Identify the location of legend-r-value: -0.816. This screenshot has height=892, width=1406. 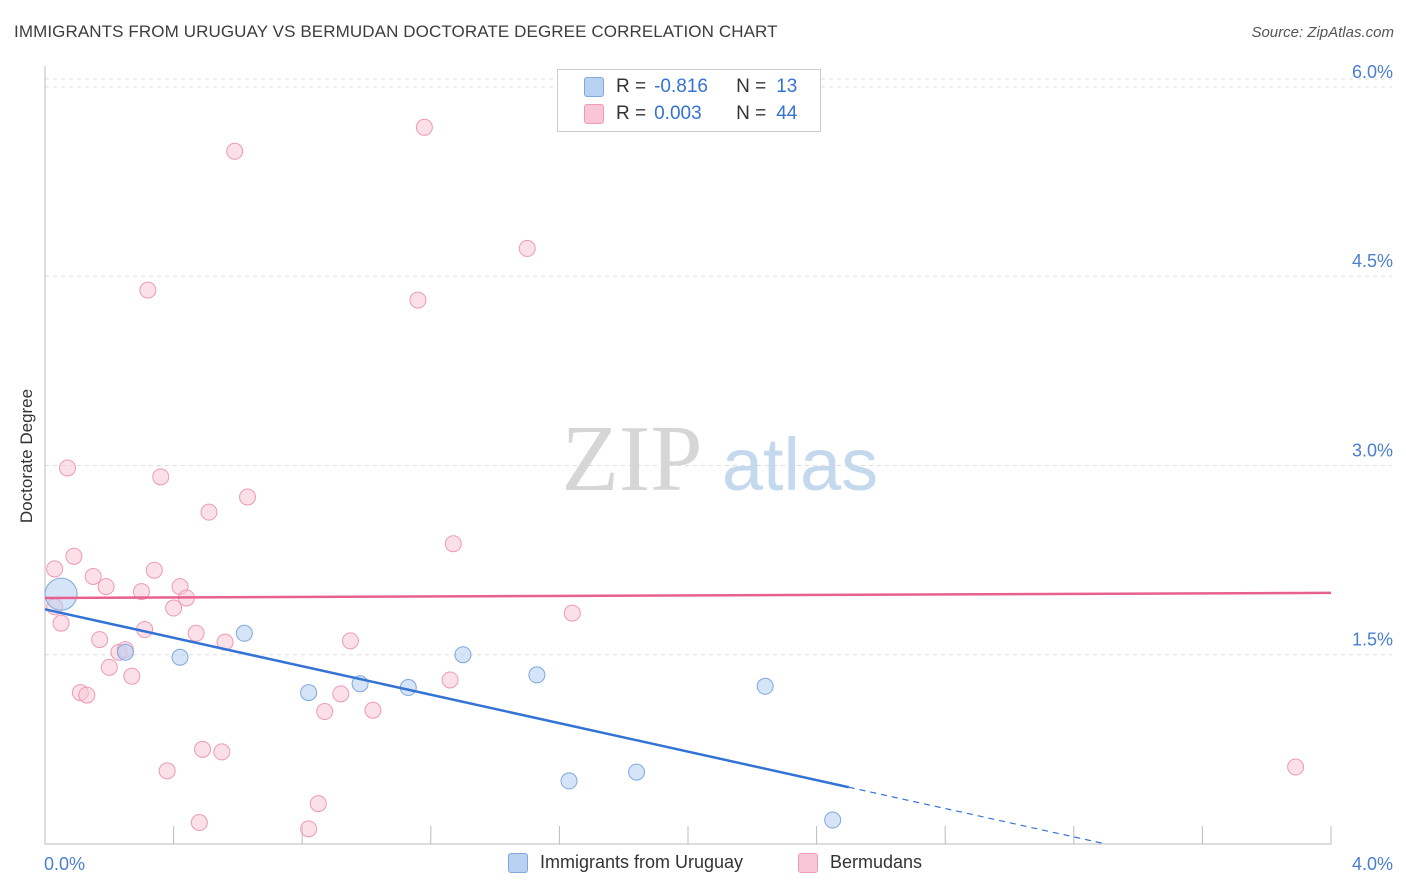
(681, 86).